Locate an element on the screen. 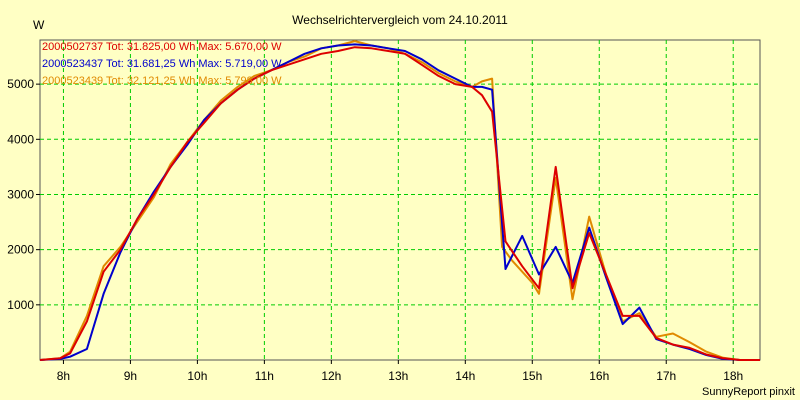  y-axis-ticks: 1000 2000 3000 4000 5000 is located at coordinates (23, 194).